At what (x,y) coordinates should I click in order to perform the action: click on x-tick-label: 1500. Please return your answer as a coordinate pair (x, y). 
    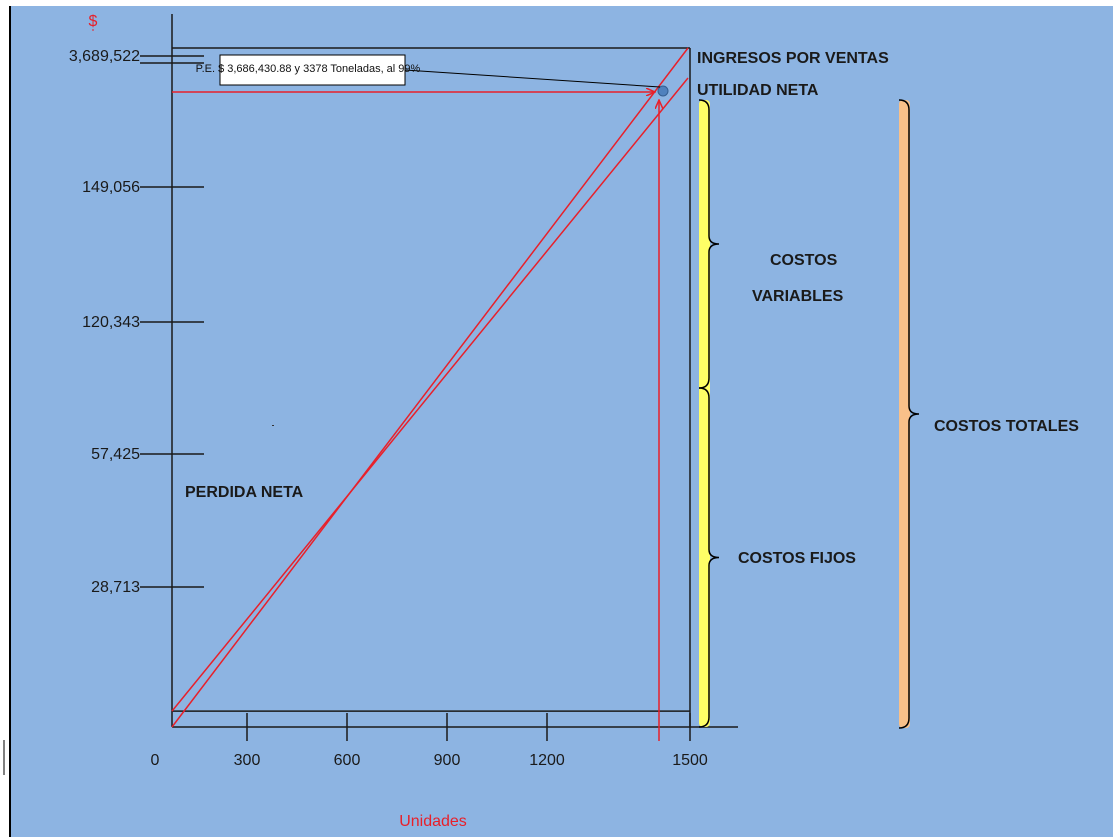
    Looking at the image, I should click on (690, 760).